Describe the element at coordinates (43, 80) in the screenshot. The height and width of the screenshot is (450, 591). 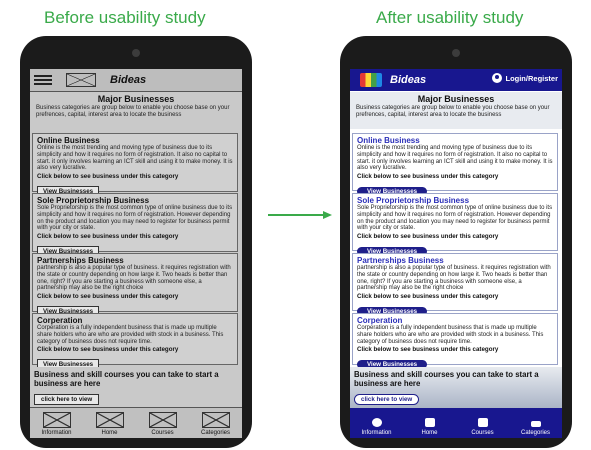
I see `hamburger-menu-icon` at that location.